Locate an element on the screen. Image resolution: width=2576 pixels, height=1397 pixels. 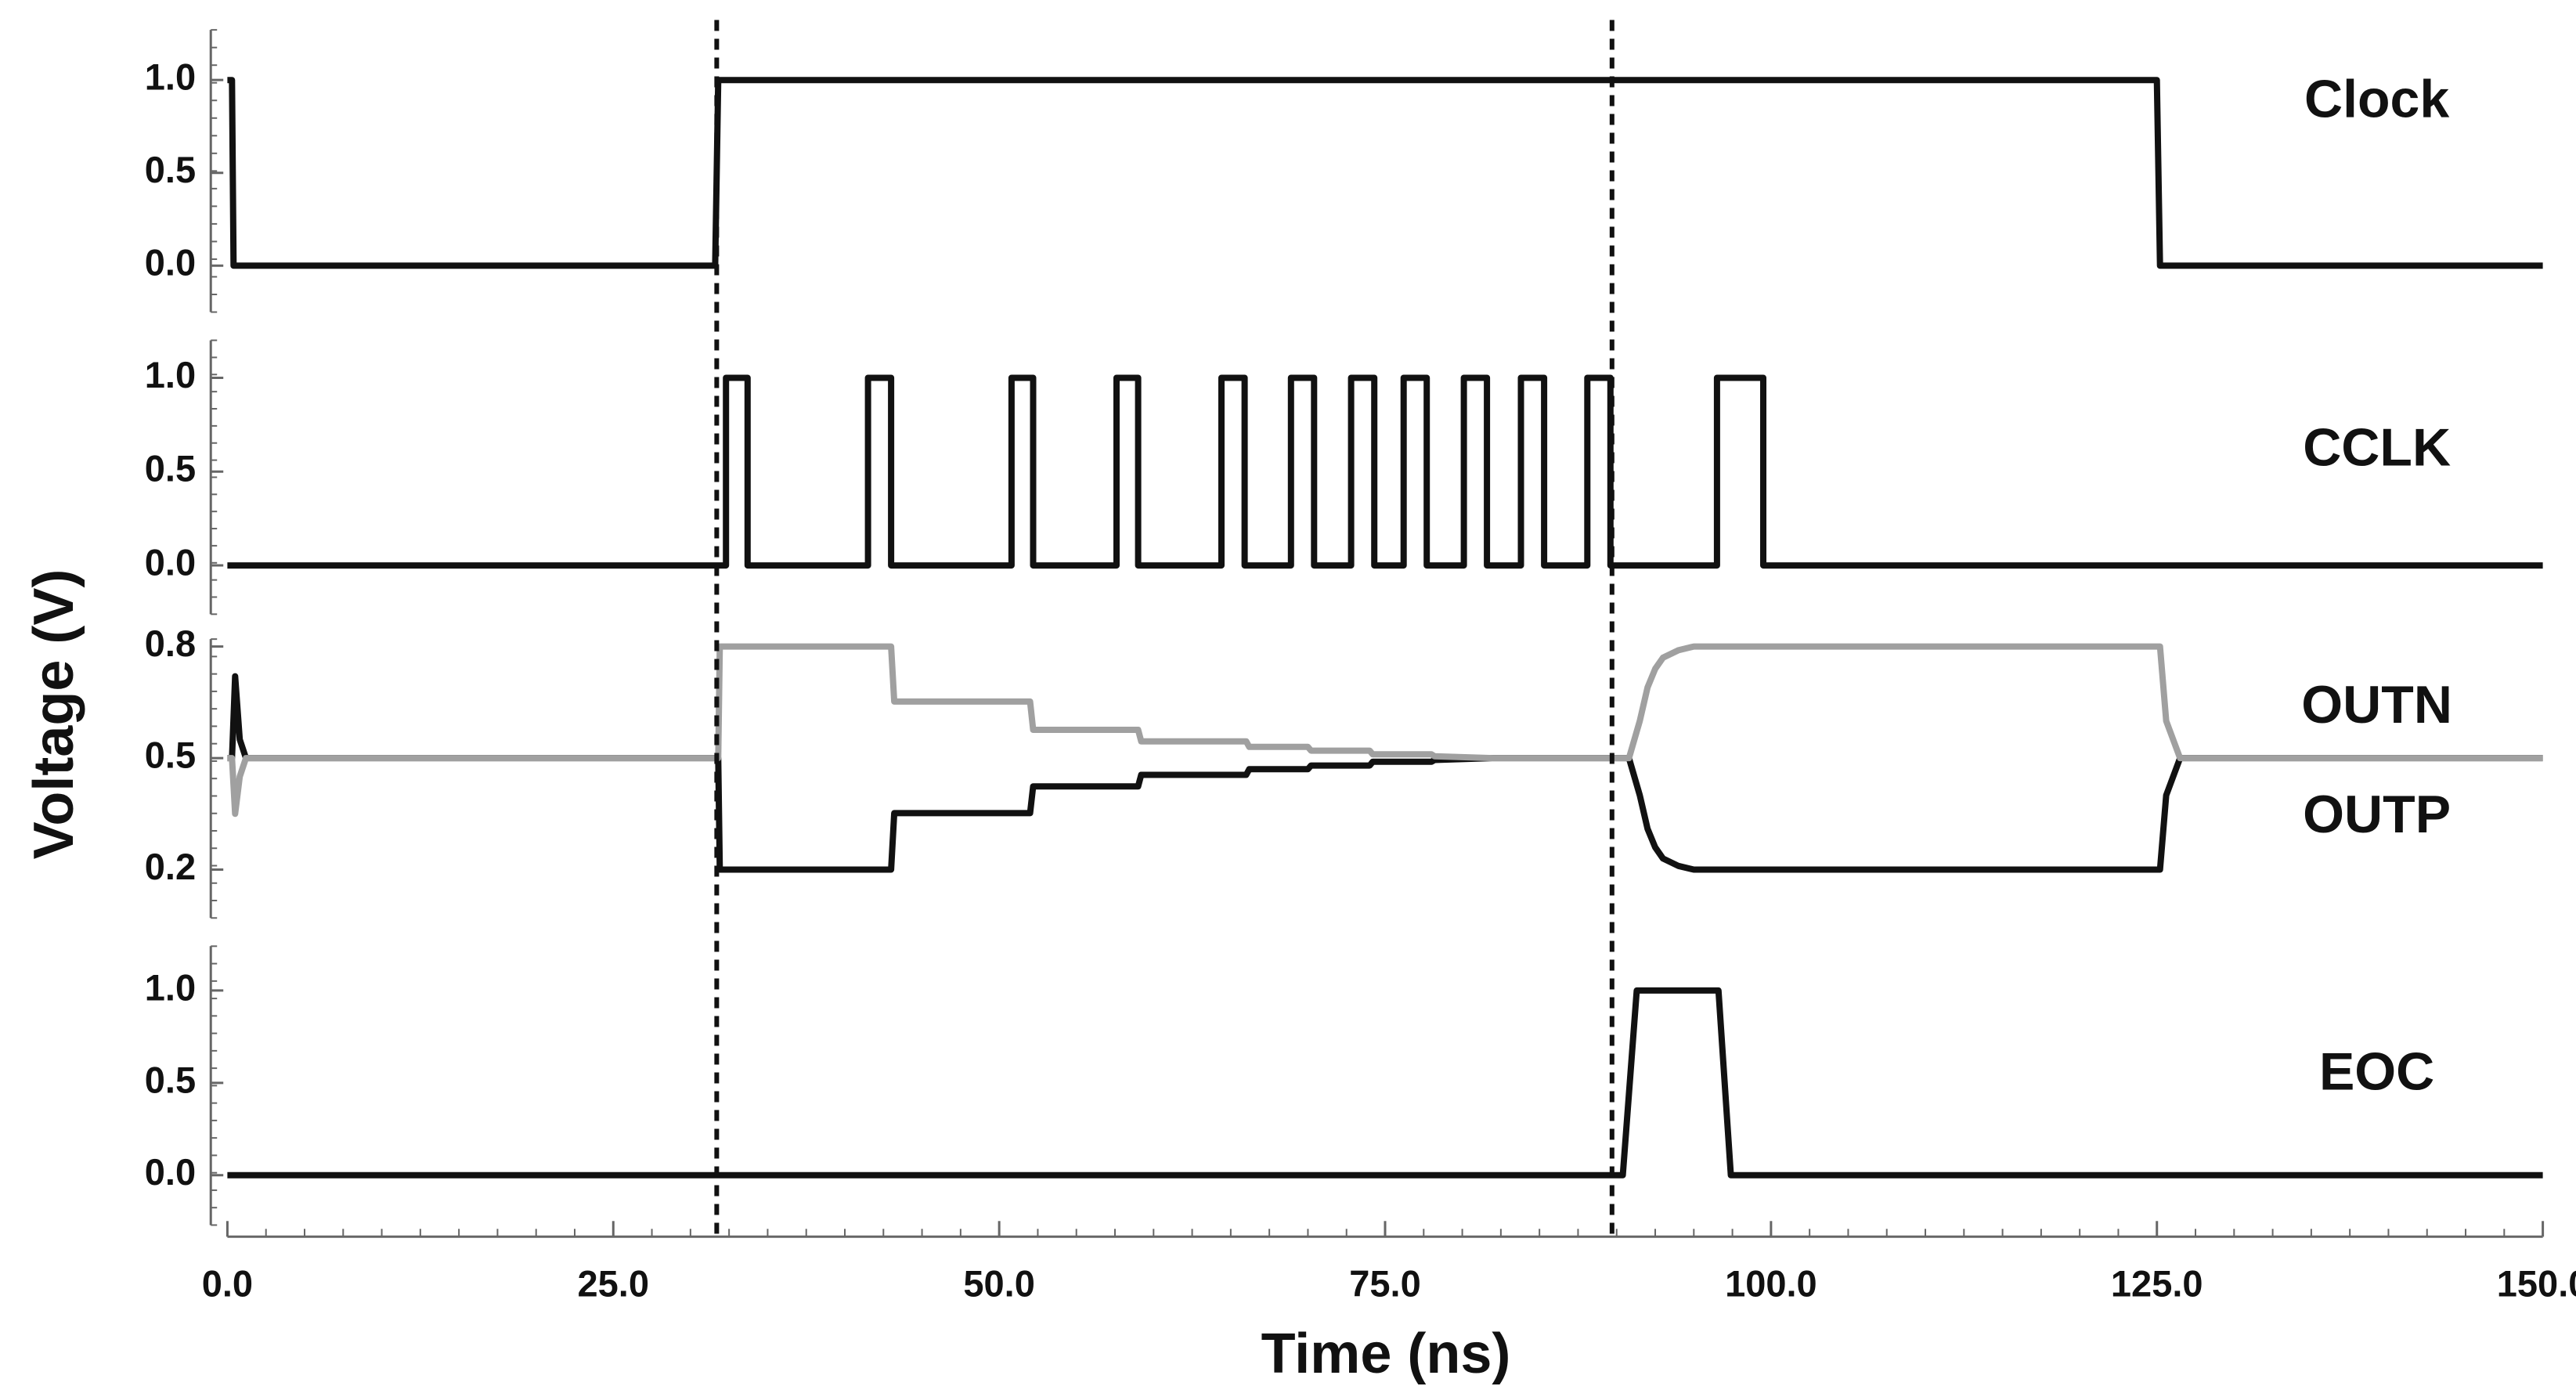
x-axis-title: Time (ns) is located at coordinates (1386, 1354).